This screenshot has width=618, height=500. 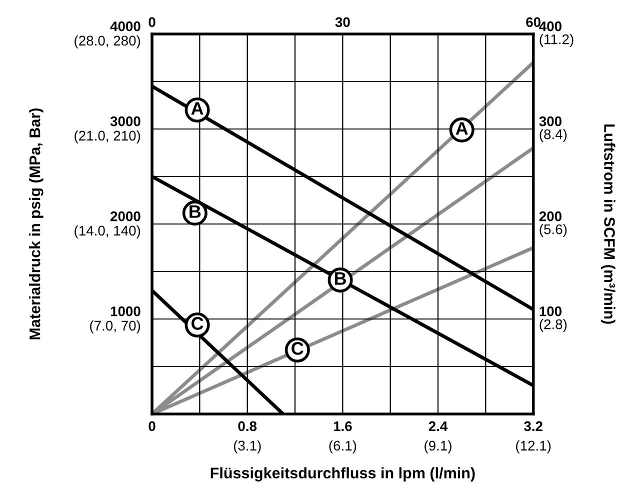 I want to click on text: (3.1), so click(x=247, y=447).